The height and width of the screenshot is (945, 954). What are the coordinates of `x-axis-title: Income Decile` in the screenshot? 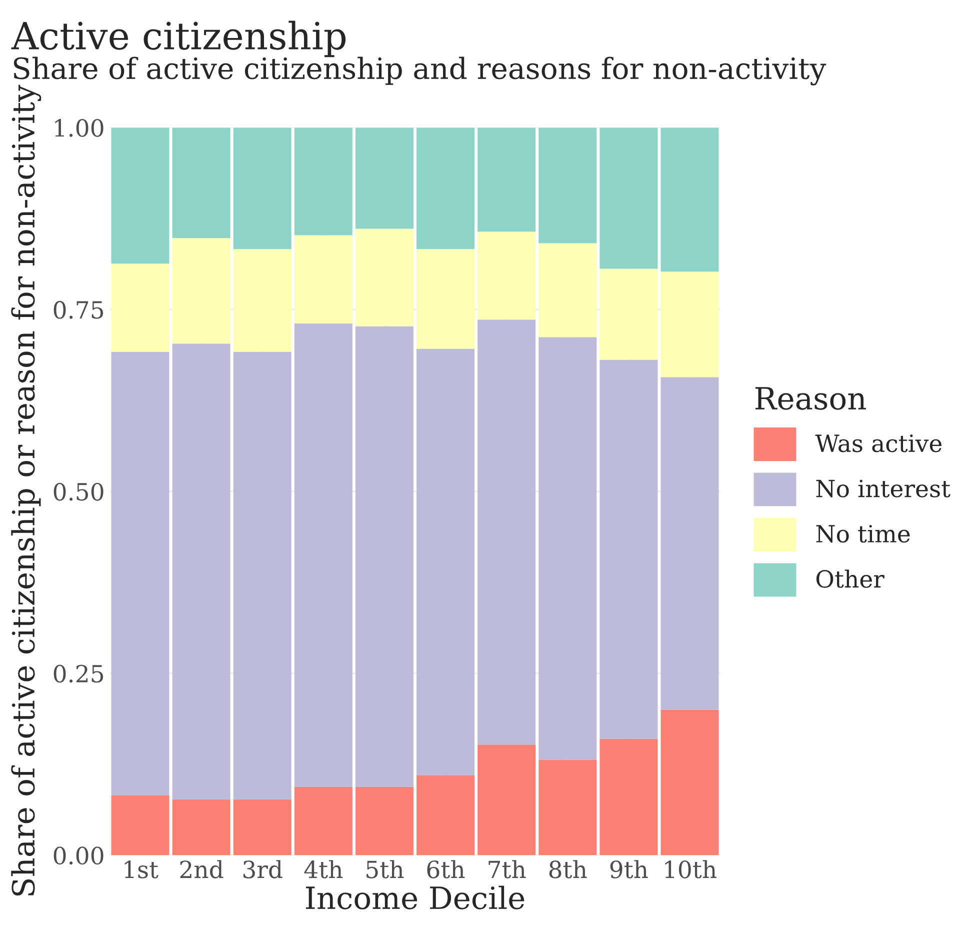 It's located at (415, 898).